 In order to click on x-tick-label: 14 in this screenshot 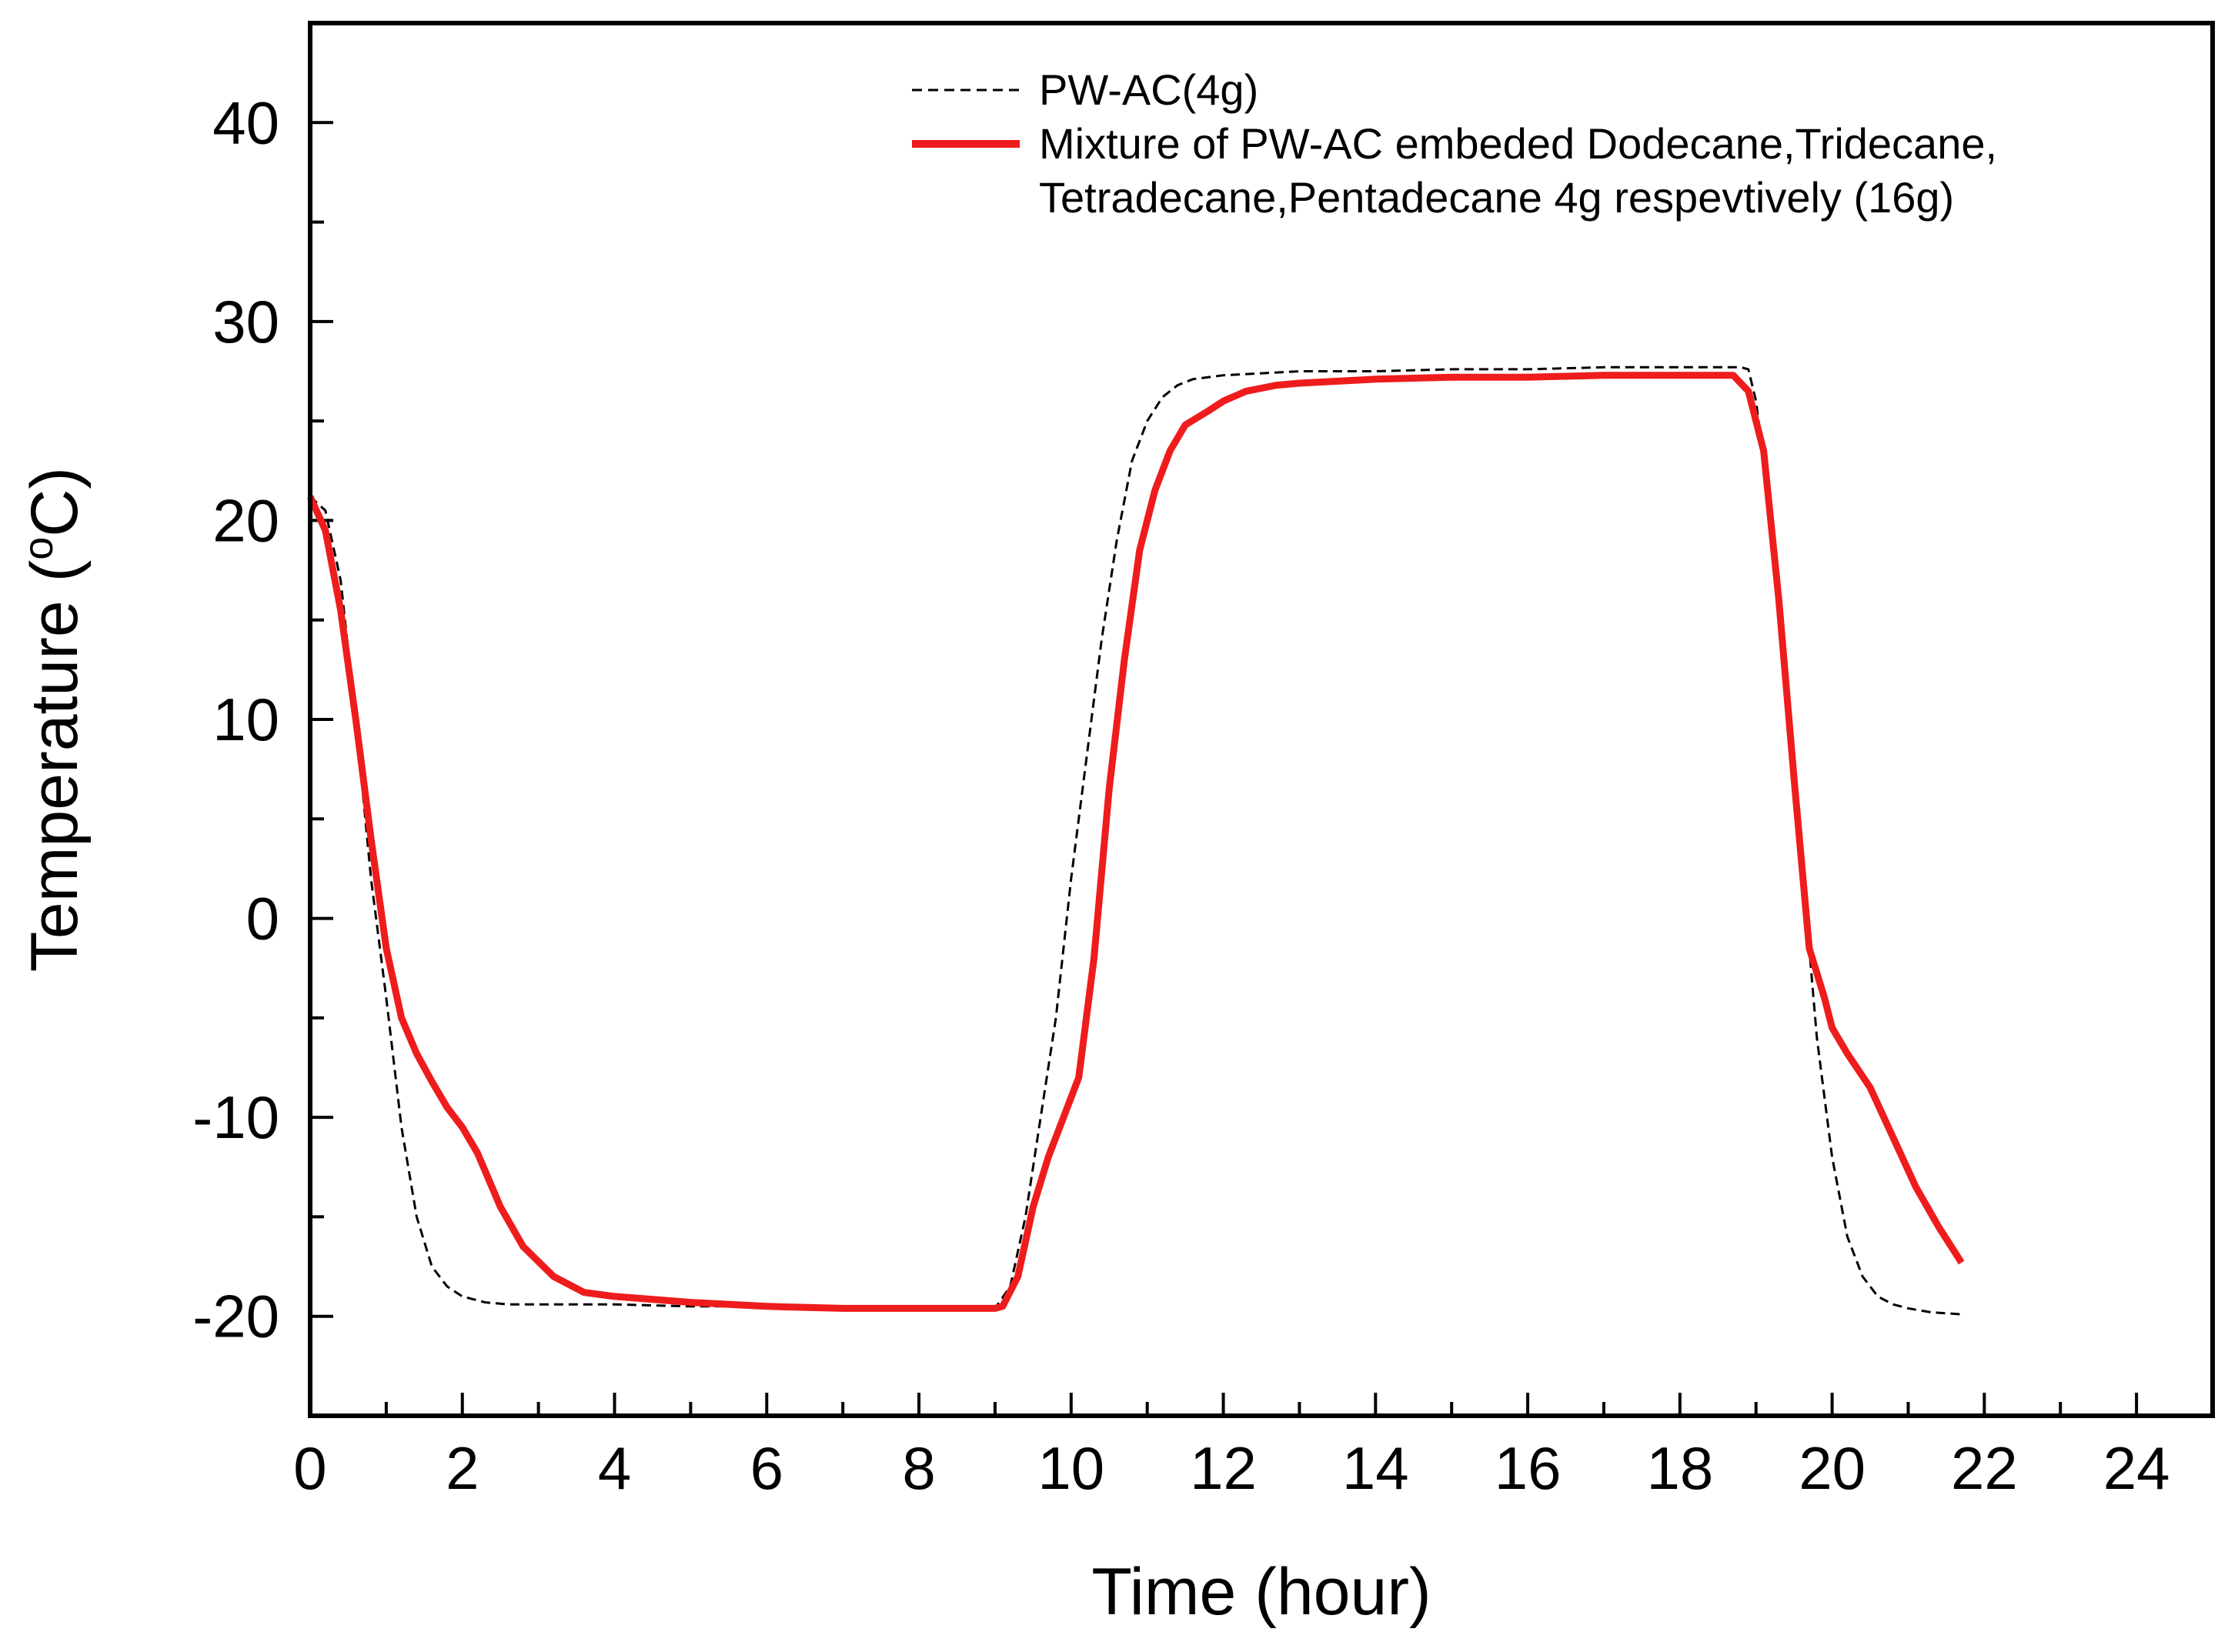, I will do `click(1375, 1468)`.